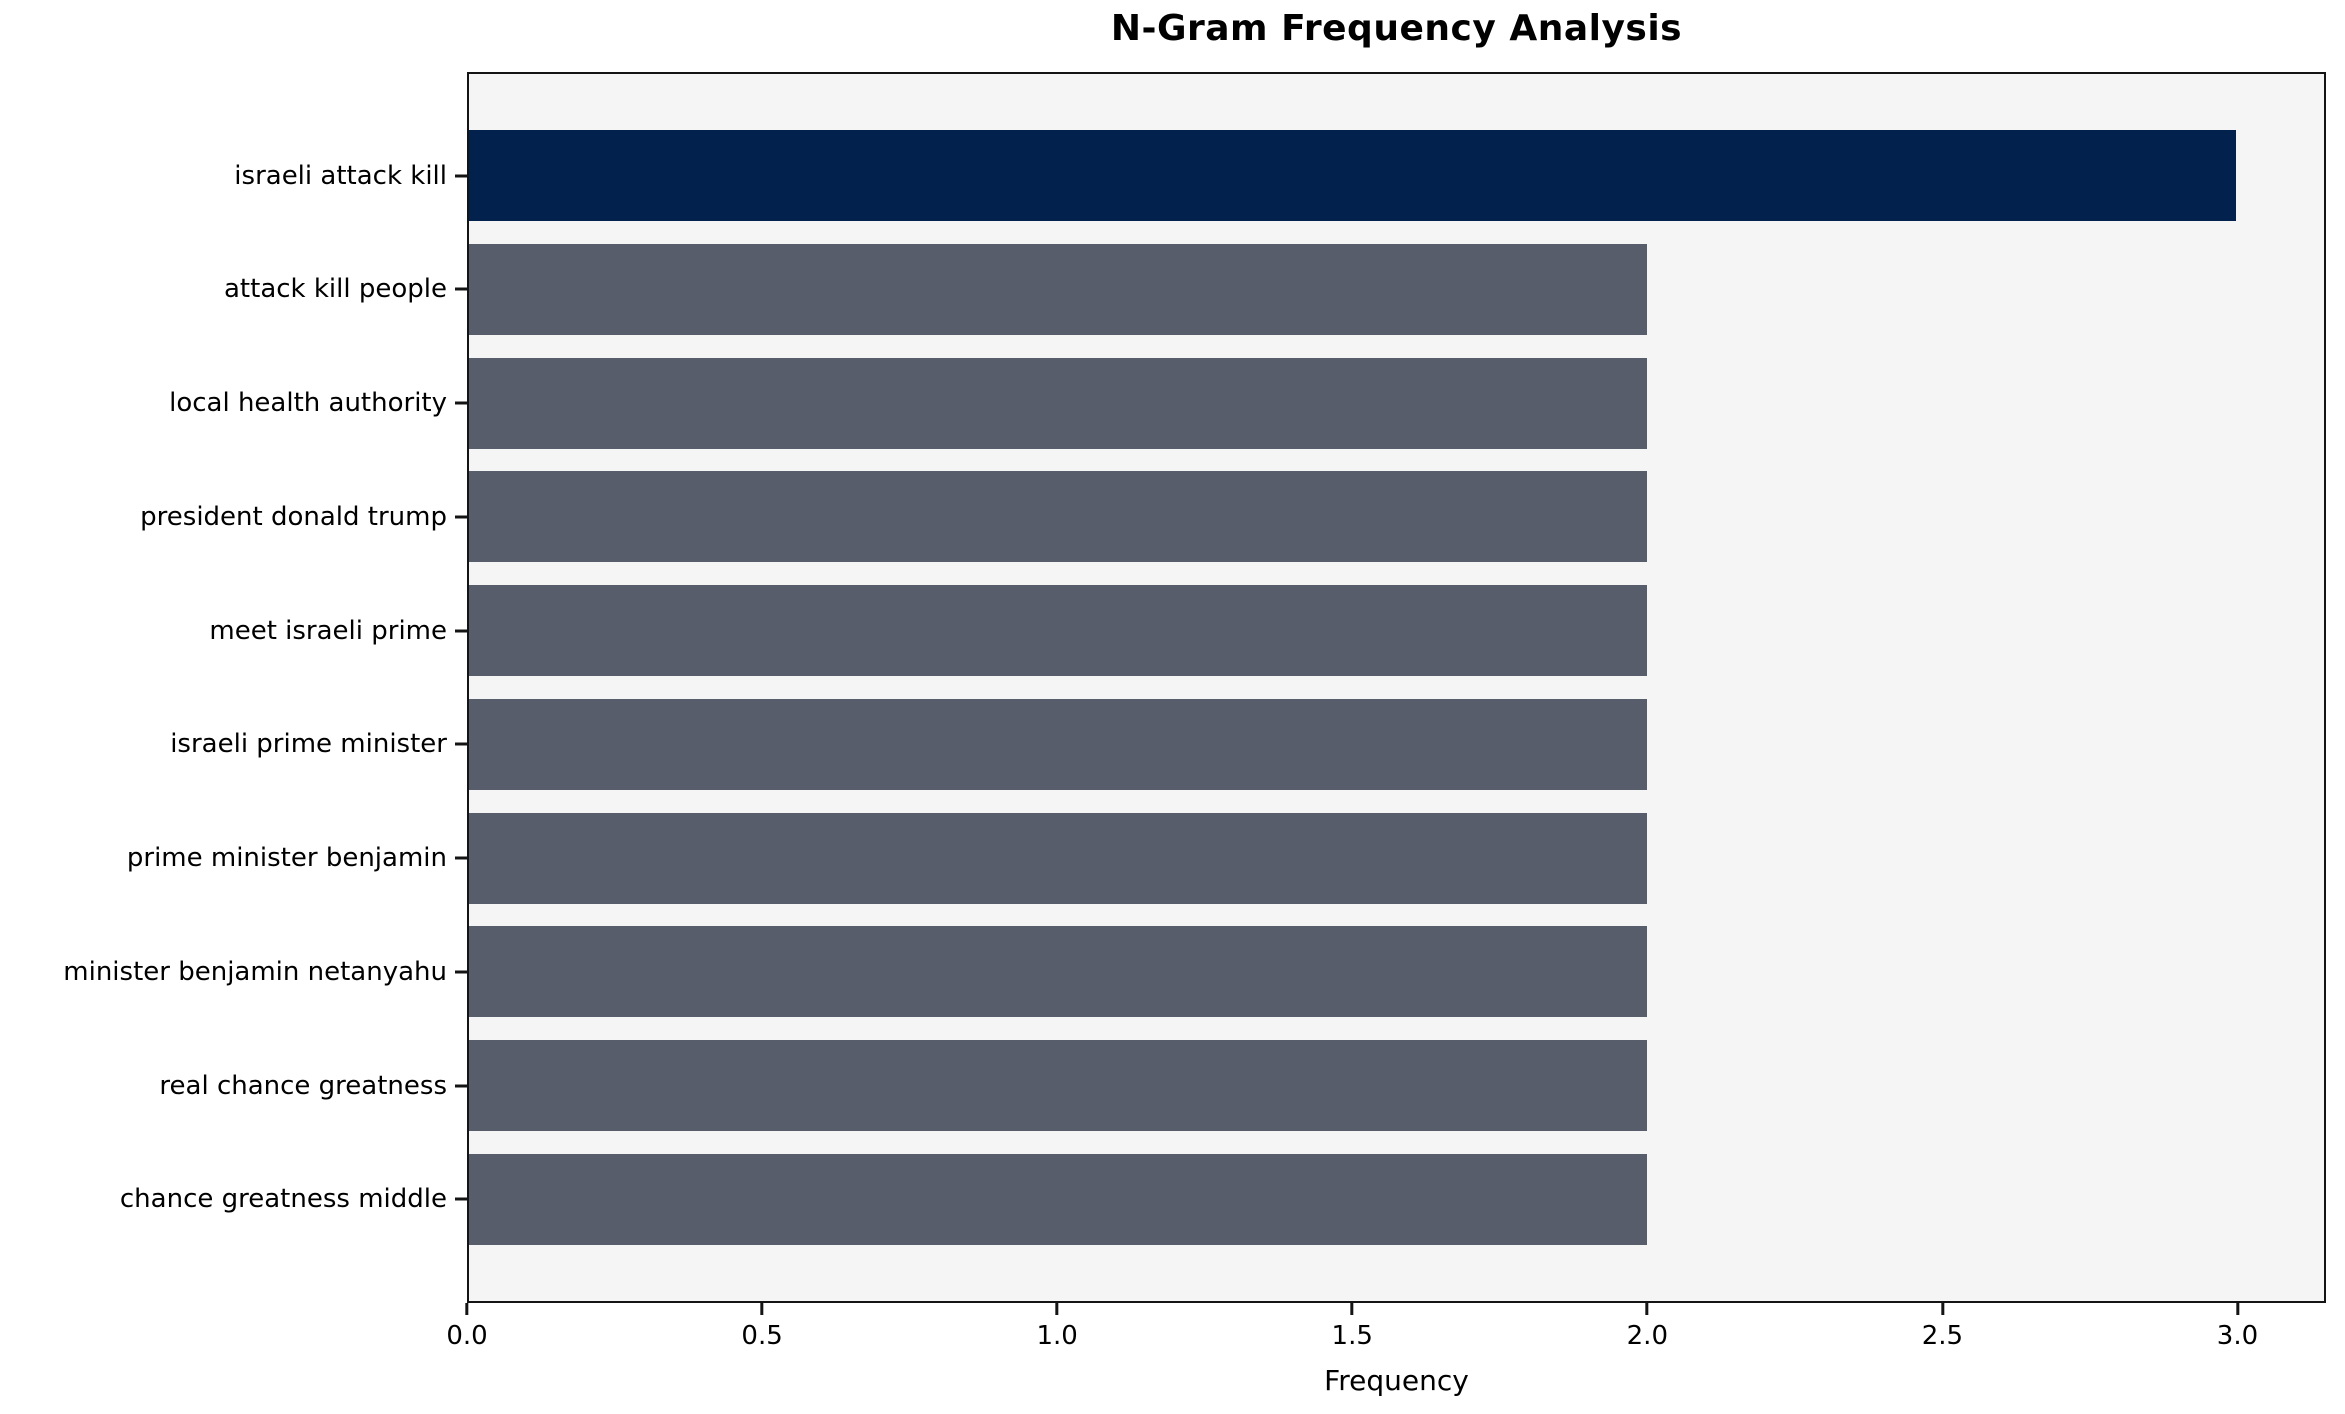 Image resolution: width=2345 pixels, height=1414 pixels. Describe the element at coordinates (283, 1199) in the screenshot. I see `y-tick-label: chance greatness middle` at that location.